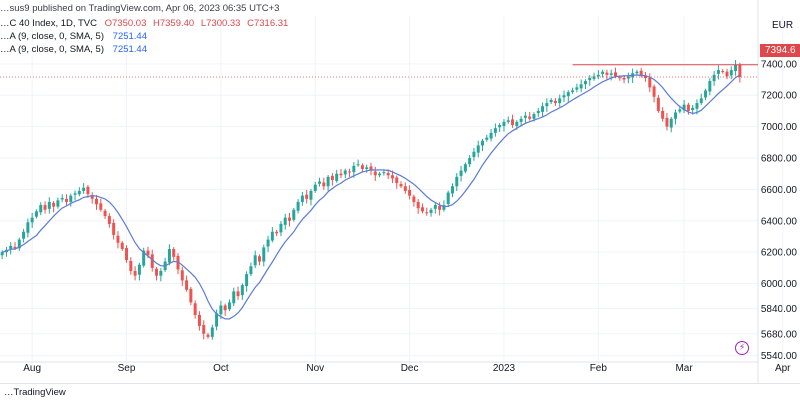 The image size is (800, 405). What do you see at coordinates (779, 284) in the screenshot?
I see `y-tick-label: 6000.00` at bounding box center [779, 284].